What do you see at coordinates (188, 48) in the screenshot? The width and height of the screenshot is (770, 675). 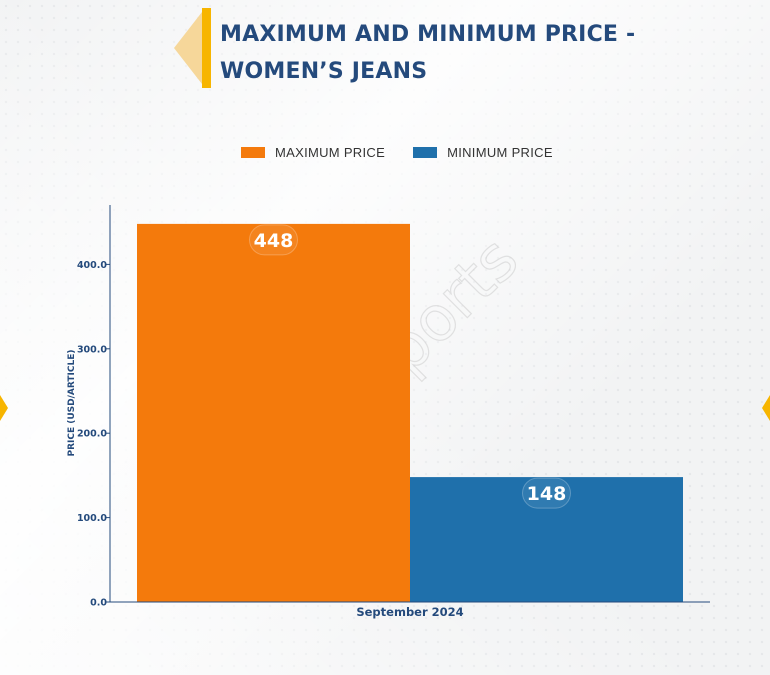 I see `title-chevron-decoration` at bounding box center [188, 48].